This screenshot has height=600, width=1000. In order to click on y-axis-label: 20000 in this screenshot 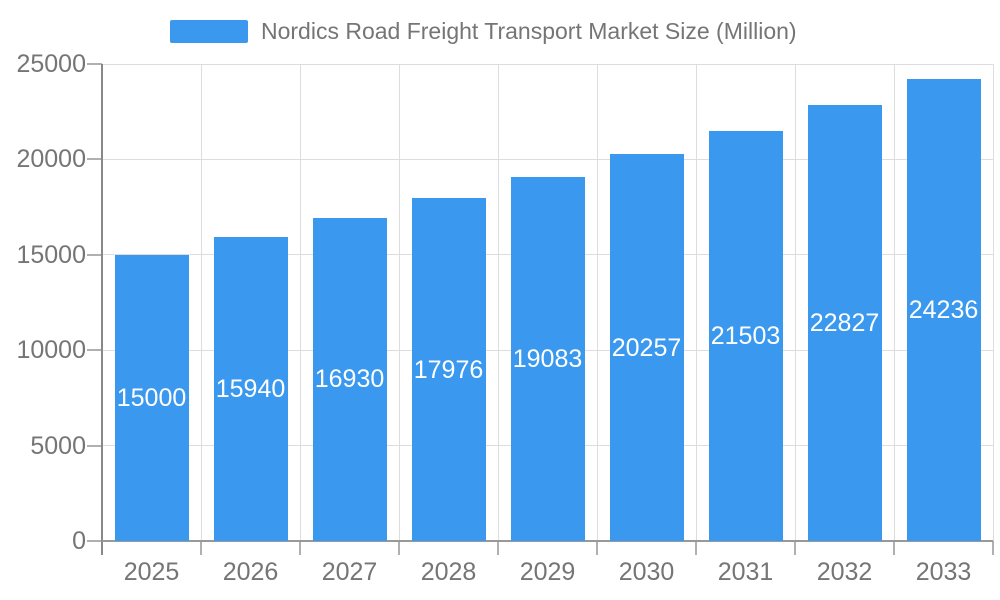, I will do `click(51, 159)`.